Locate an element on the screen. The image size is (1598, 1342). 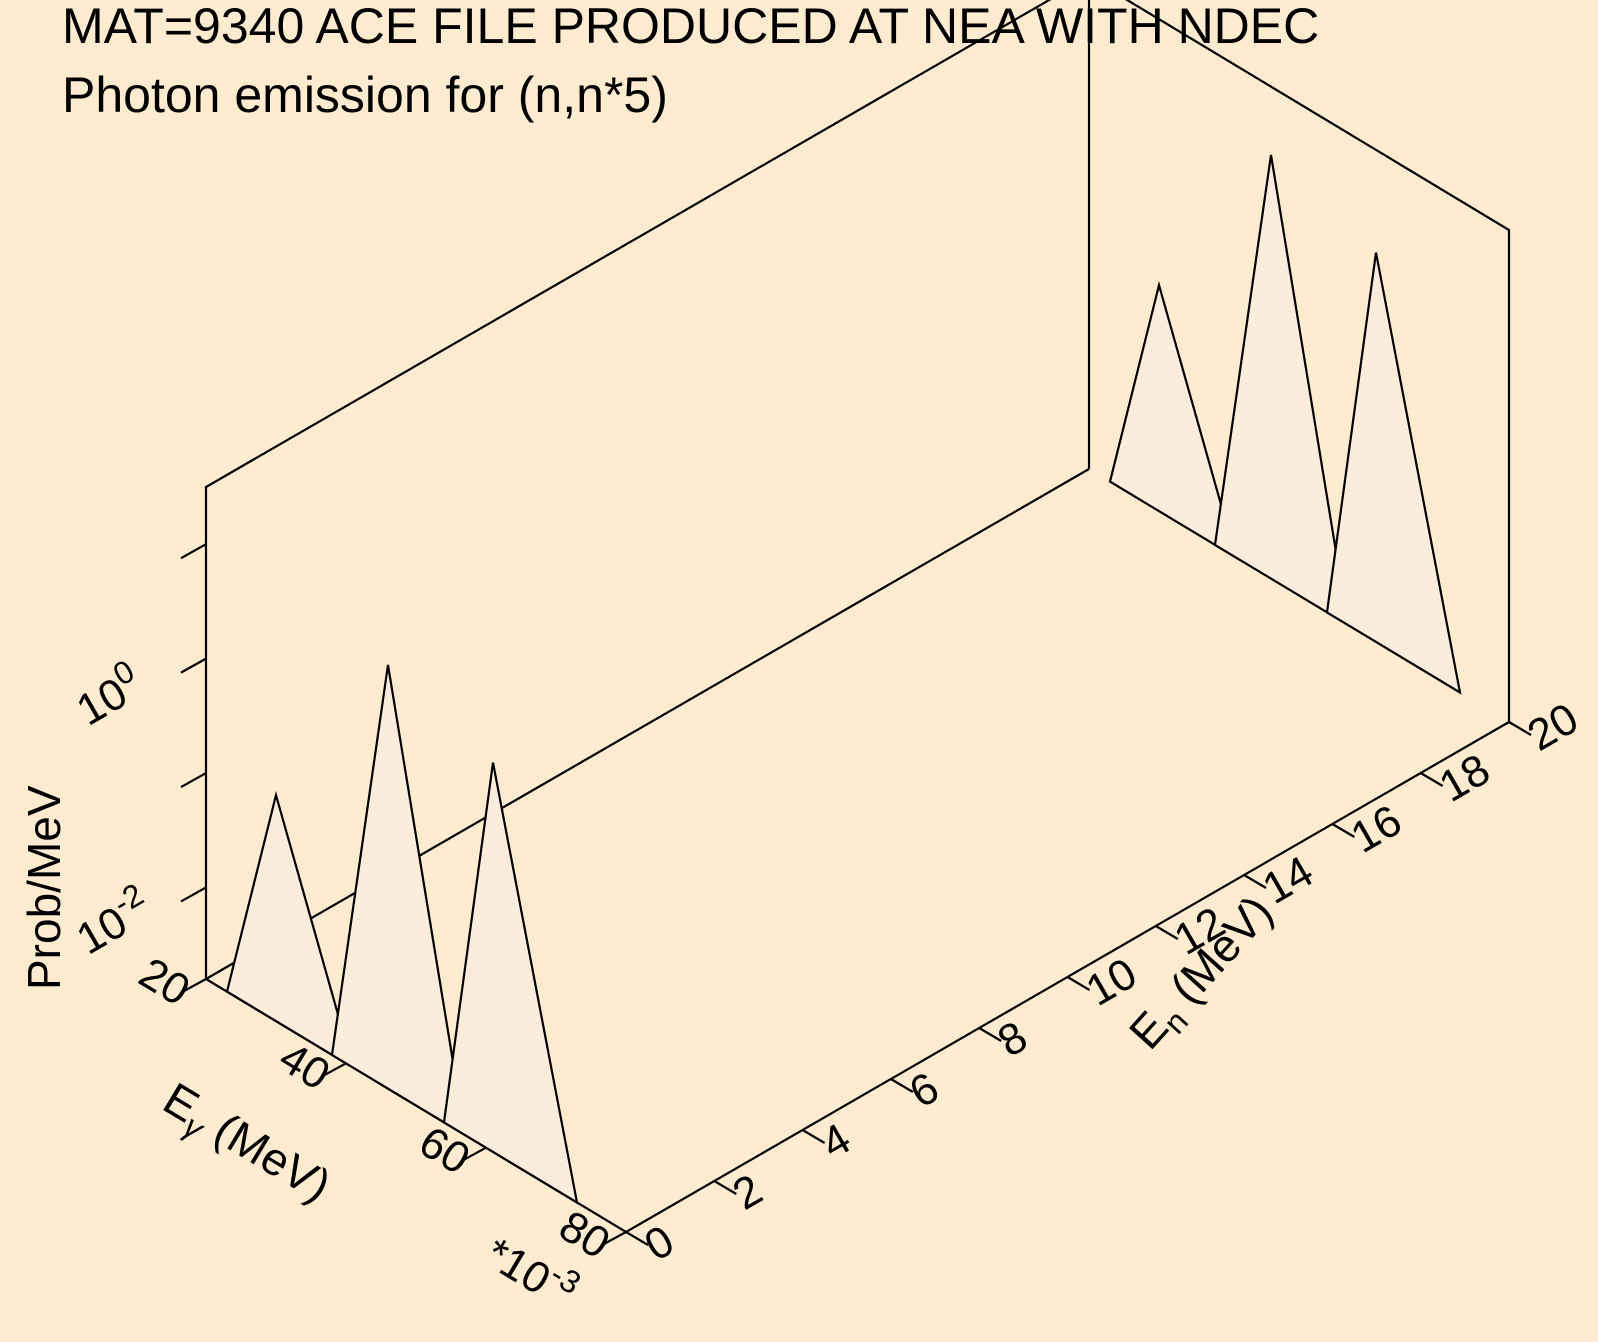
back-wall-egamma is located at coordinates (1318, 361).